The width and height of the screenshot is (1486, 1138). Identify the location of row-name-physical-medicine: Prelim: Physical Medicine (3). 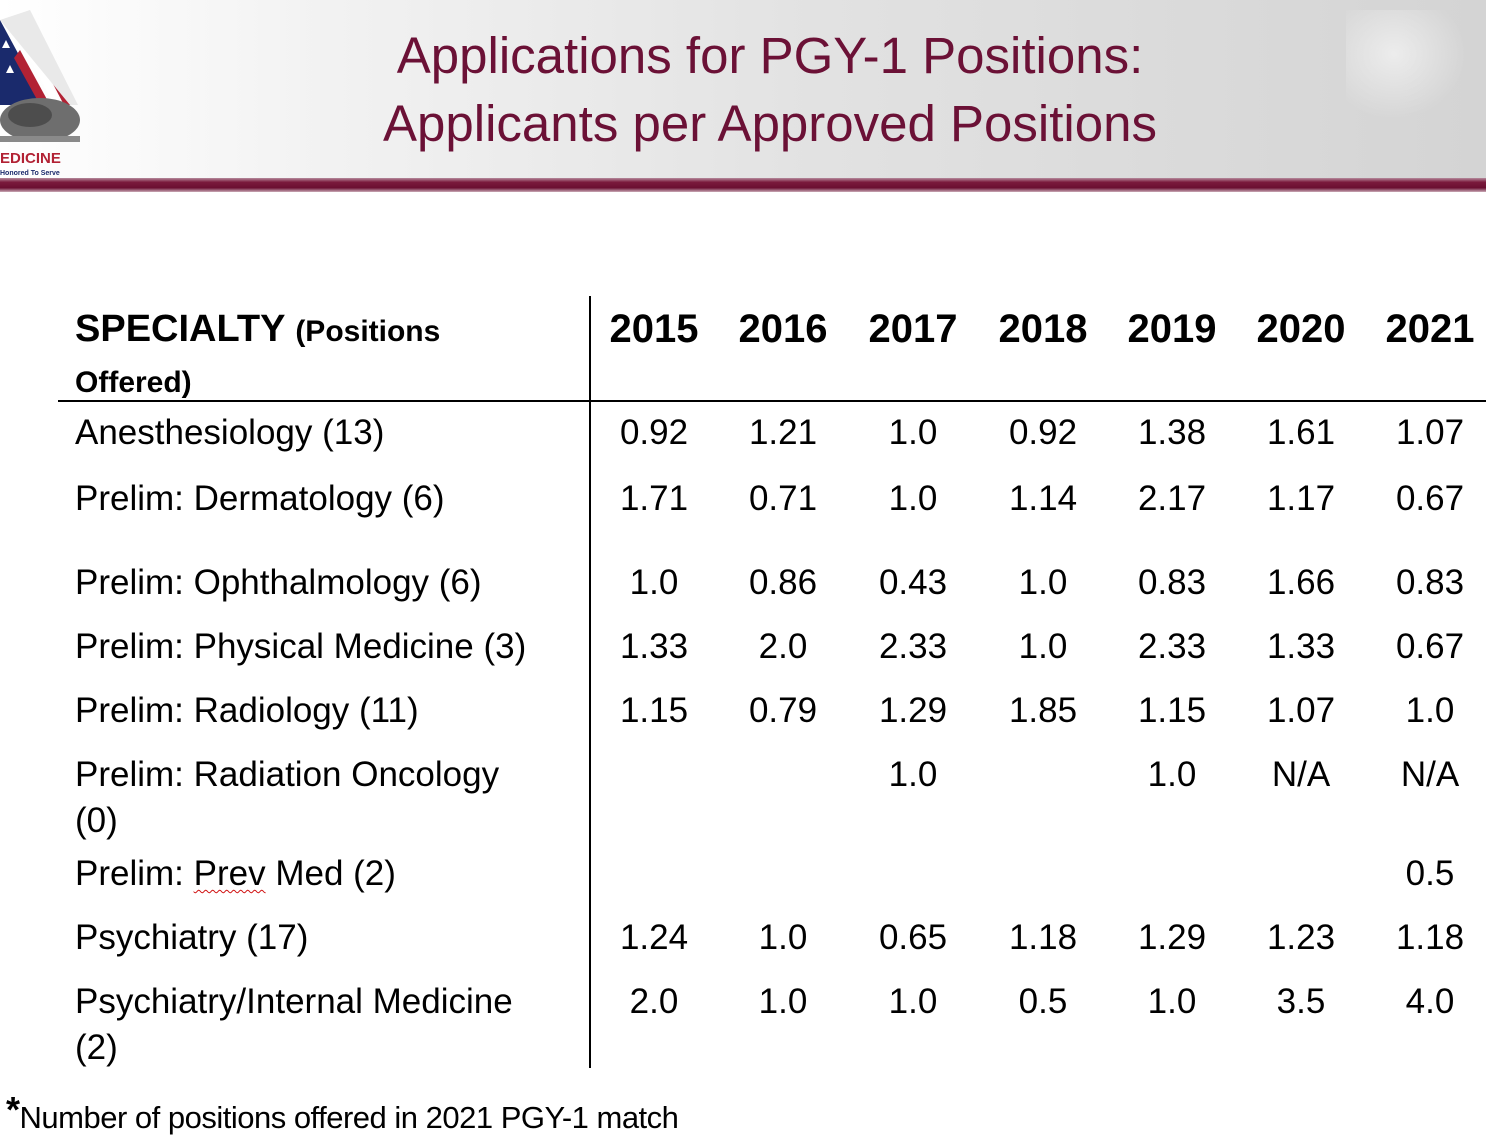
(301, 646).